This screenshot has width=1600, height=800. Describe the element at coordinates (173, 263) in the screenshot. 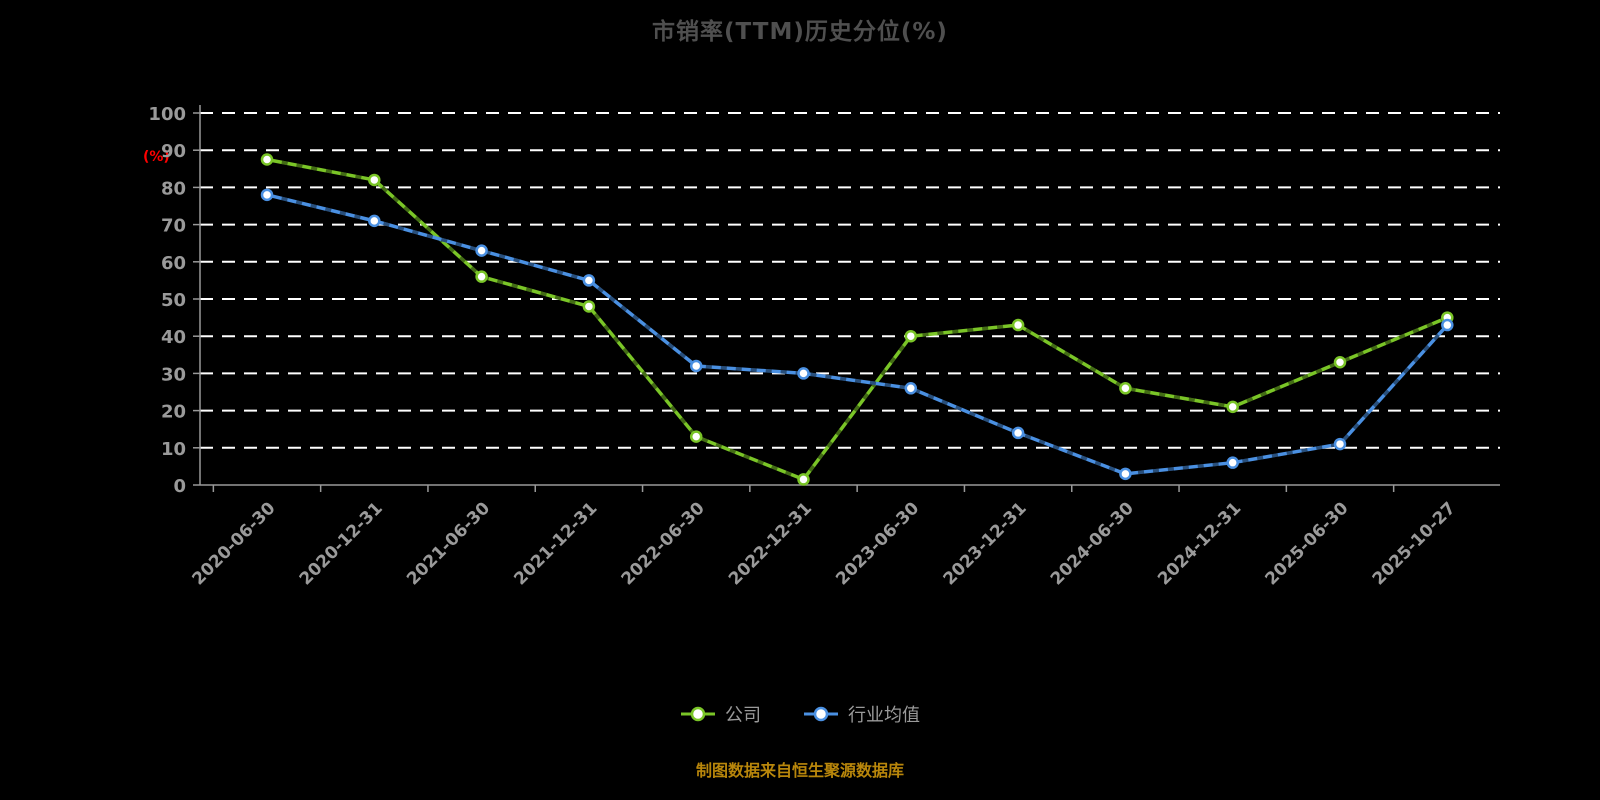

I see `y-tick-label-60: 60` at that location.